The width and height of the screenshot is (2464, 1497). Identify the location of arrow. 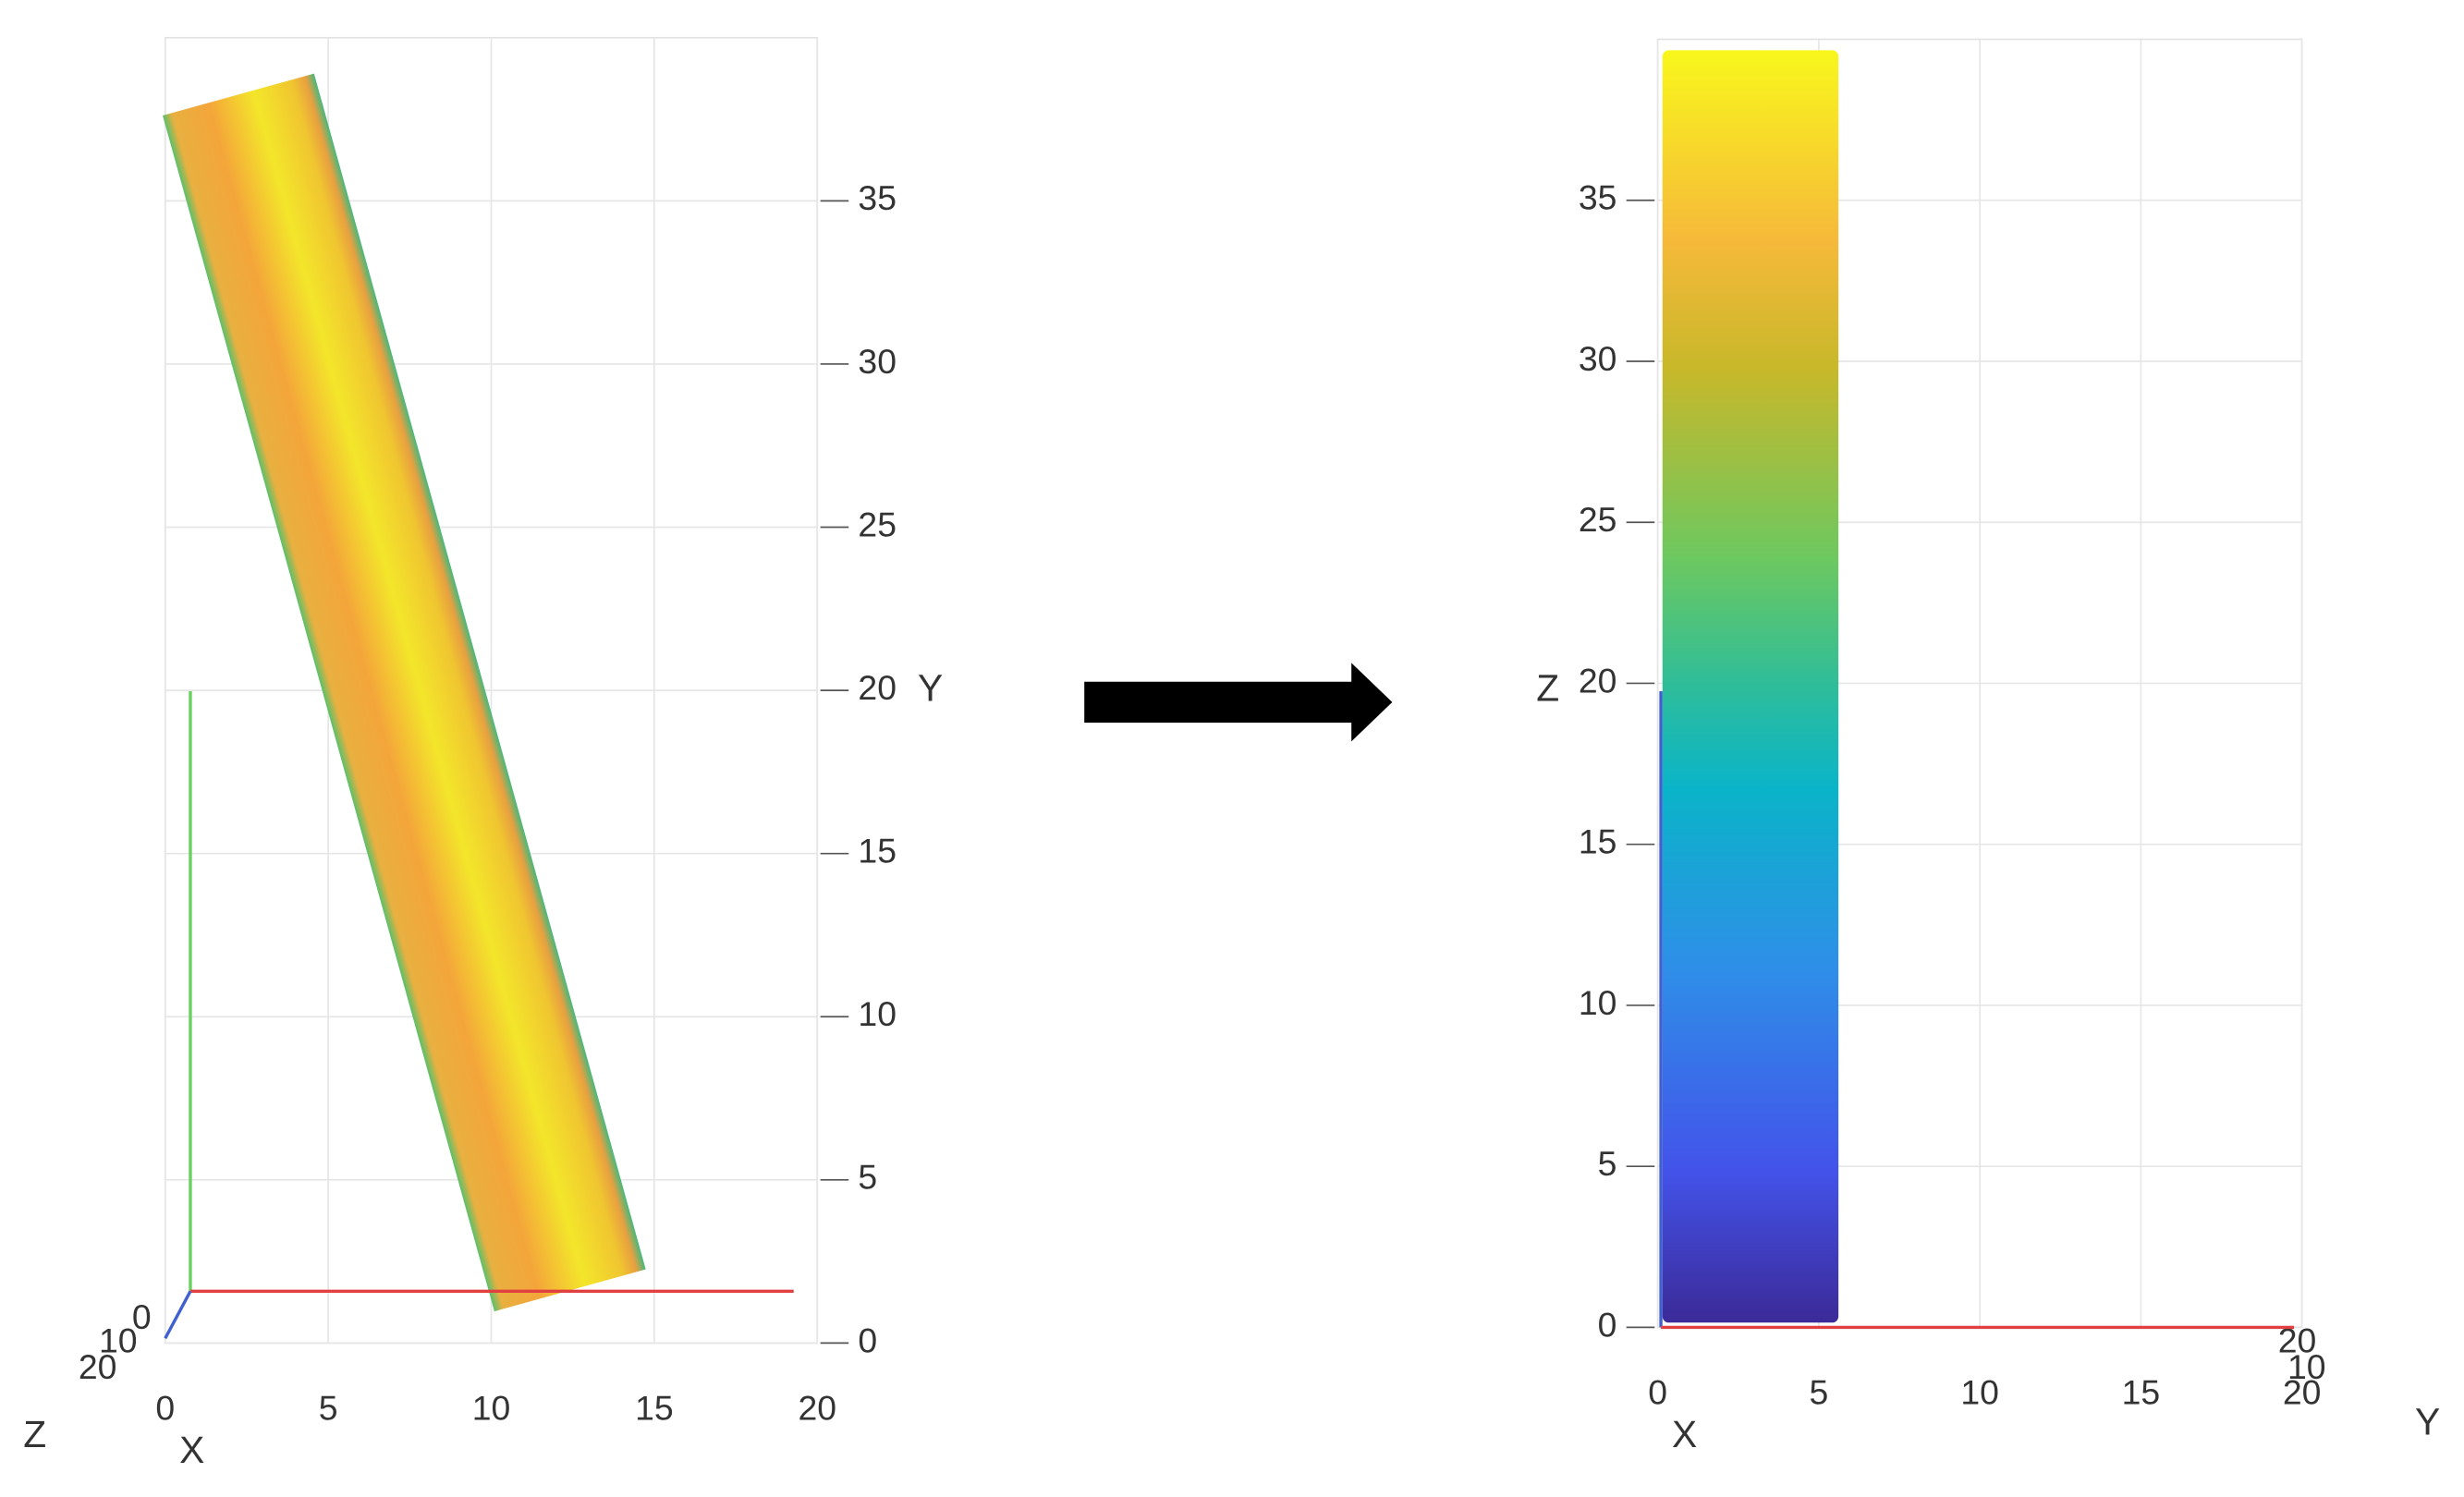
(1238, 702).